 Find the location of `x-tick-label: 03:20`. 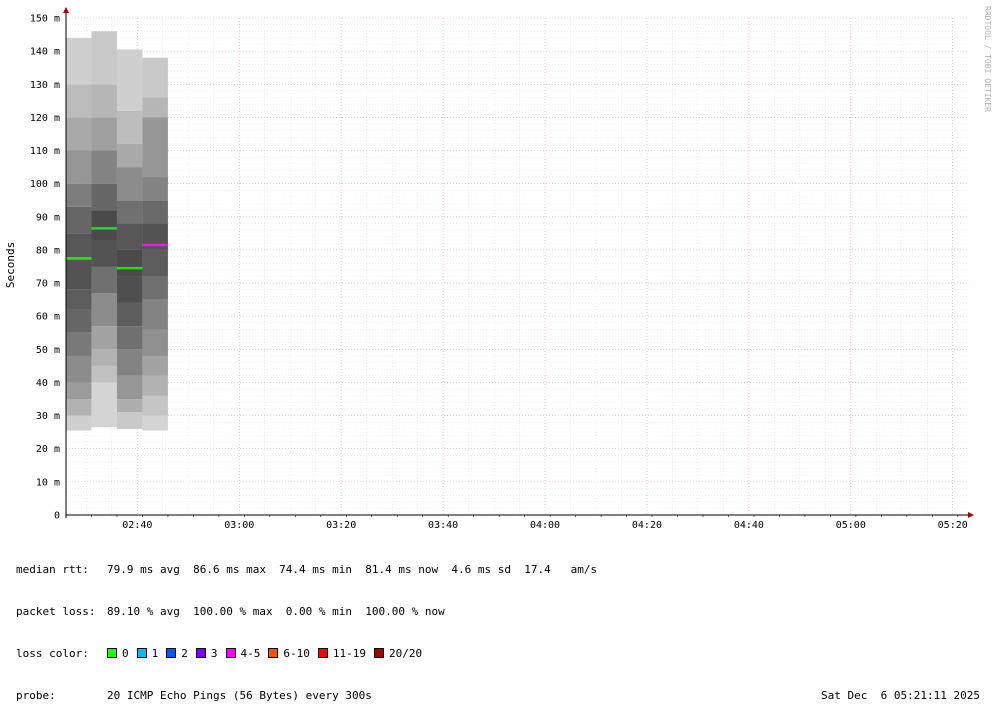

x-tick-label: 03:20 is located at coordinates (341, 525).